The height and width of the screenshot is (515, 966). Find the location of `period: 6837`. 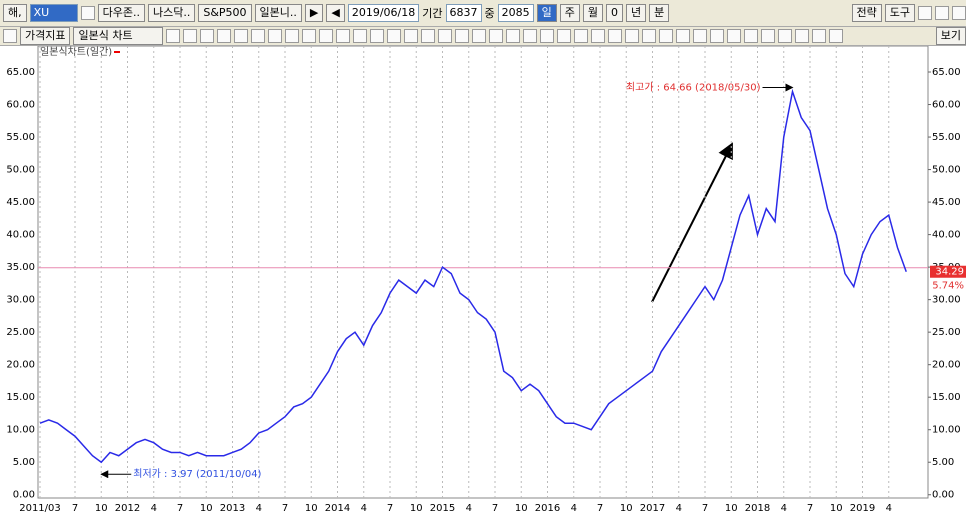

period: 6837 is located at coordinates (463, 13).